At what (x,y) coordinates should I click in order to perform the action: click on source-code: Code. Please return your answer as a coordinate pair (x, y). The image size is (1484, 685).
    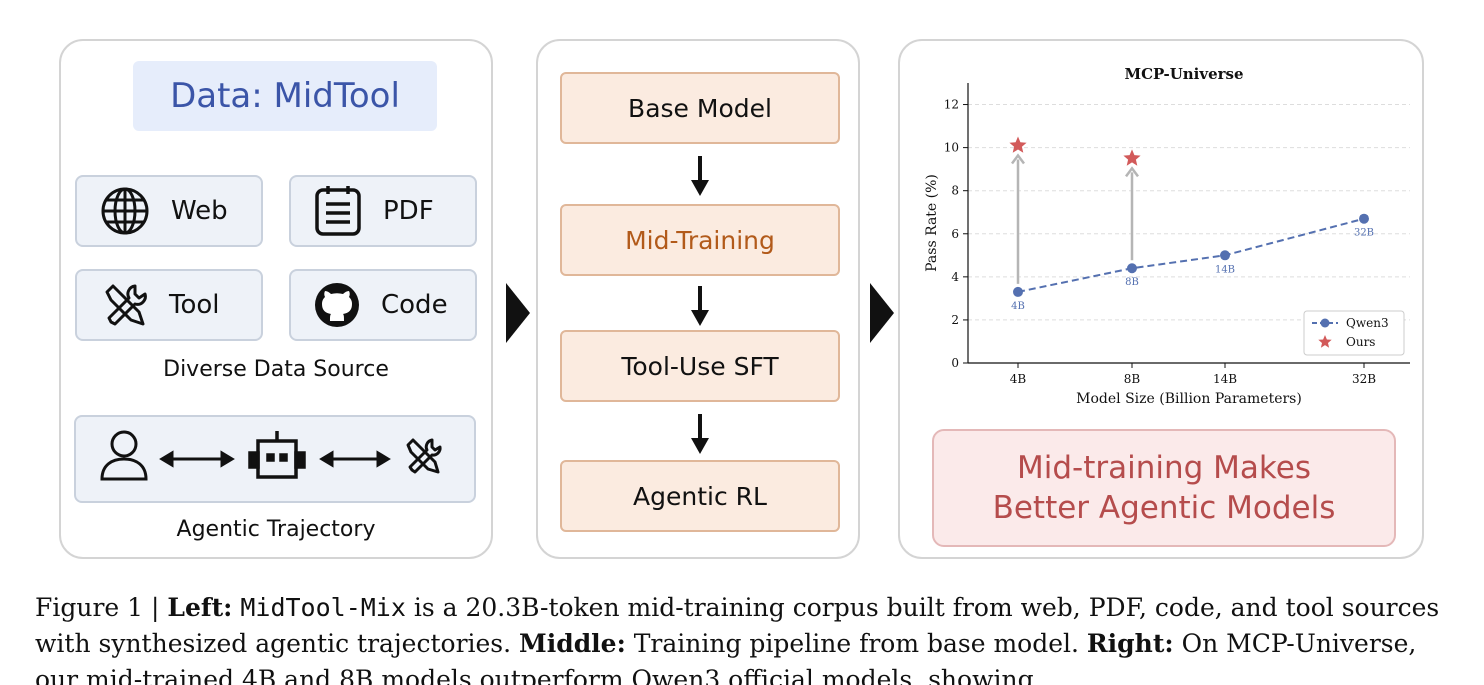
    Looking at the image, I should click on (383, 305).